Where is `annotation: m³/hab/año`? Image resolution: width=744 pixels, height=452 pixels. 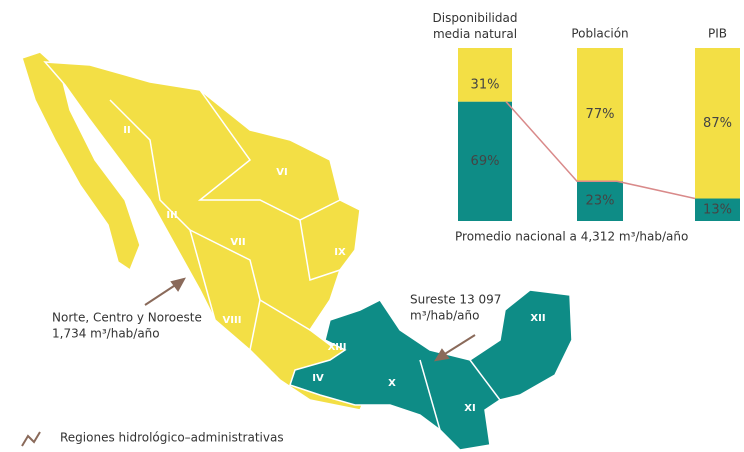 annotation: m³/hab/año is located at coordinates (444, 316).